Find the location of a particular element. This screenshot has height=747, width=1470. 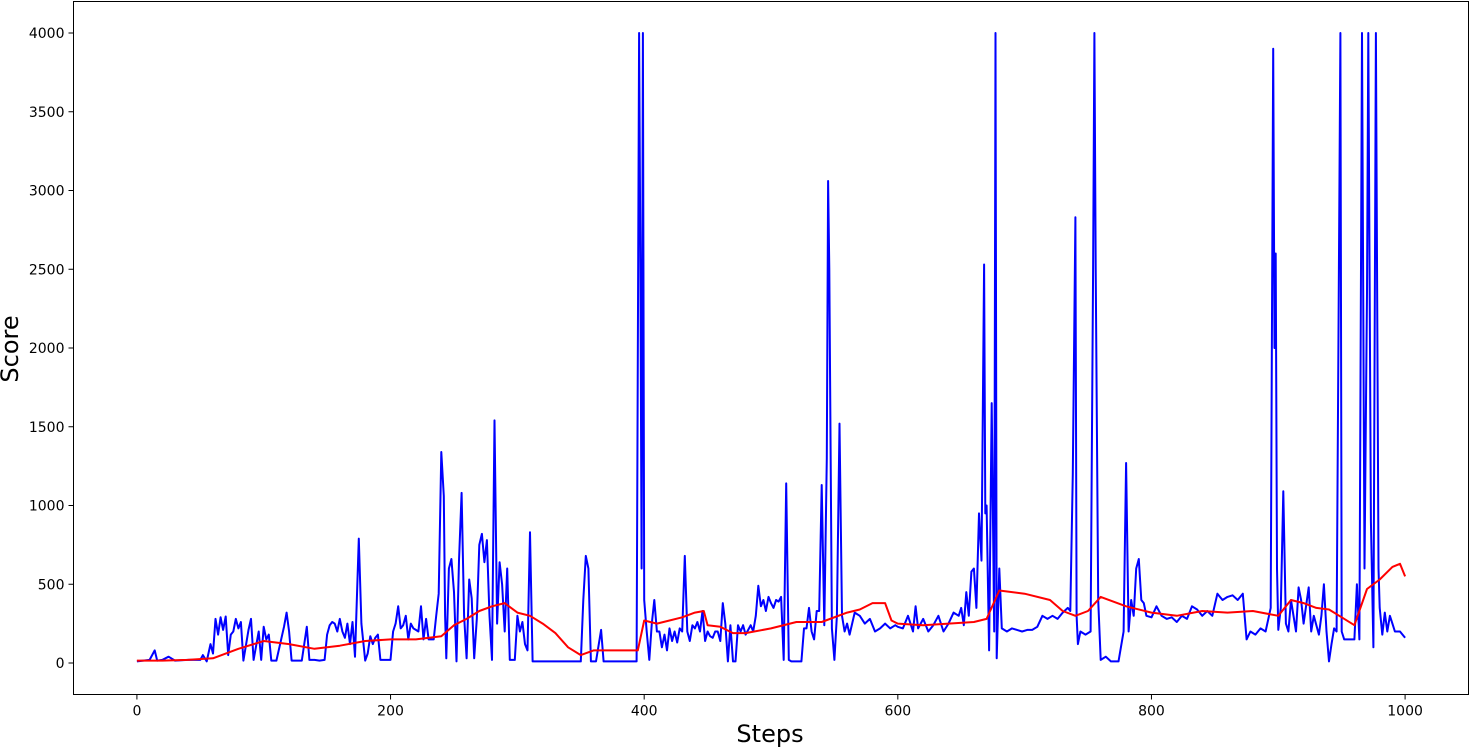

y-axis-ticks: 0 500 1000 1500 2000 2500 3000 3500 4000 is located at coordinates (51, 349).